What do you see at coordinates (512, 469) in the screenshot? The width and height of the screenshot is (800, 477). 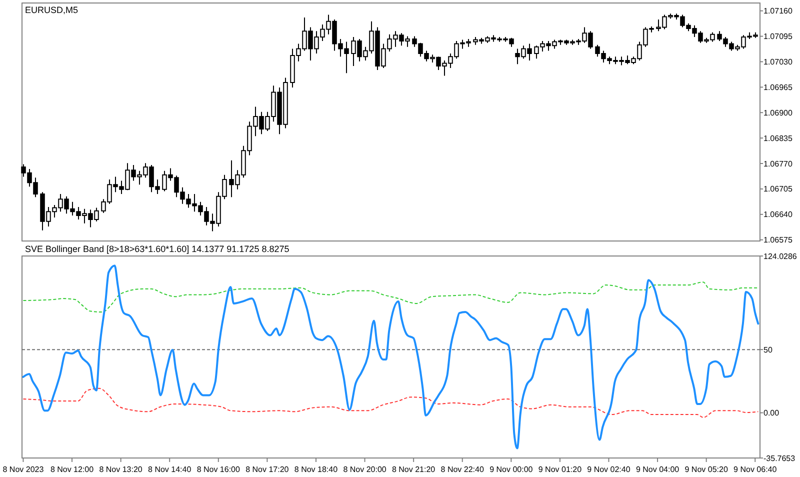 I see `x-tick-label: 9 Nov 00:00` at bounding box center [512, 469].